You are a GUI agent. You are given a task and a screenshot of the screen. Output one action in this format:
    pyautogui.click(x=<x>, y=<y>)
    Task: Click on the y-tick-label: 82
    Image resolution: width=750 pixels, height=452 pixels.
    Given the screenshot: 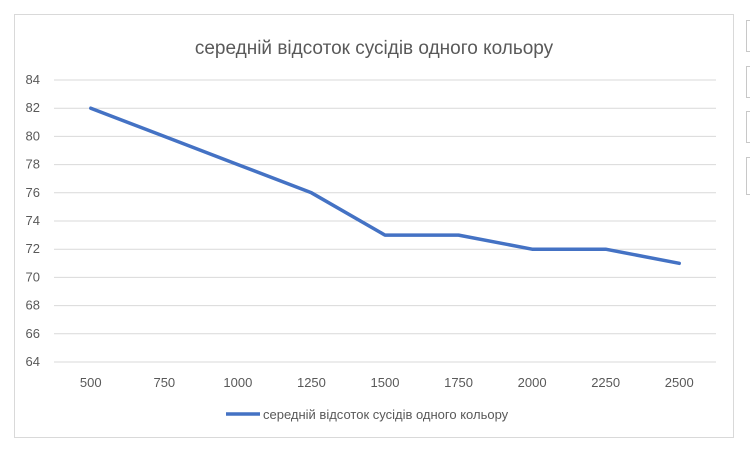 What is the action you would take?
    pyautogui.click(x=33, y=107)
    